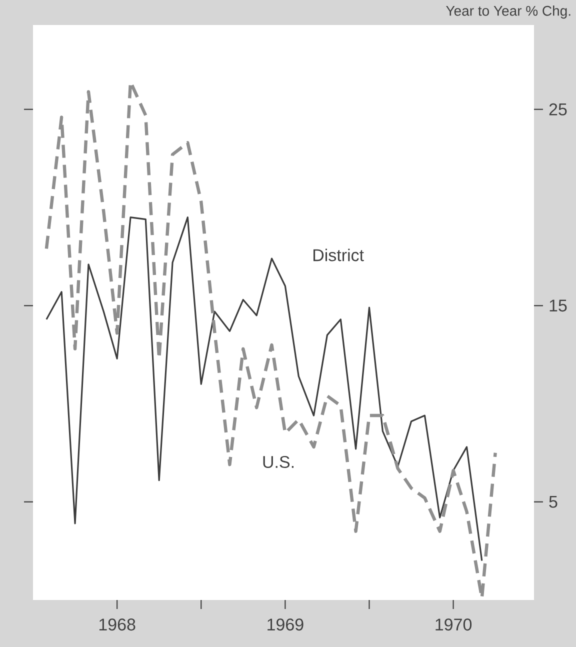 The image size is (576, 647). What do you see at coordinates (508, 12) in the screenshot?
I see `y-axis-title: Year to Year % Chg.` at bounding box center [508, 12].